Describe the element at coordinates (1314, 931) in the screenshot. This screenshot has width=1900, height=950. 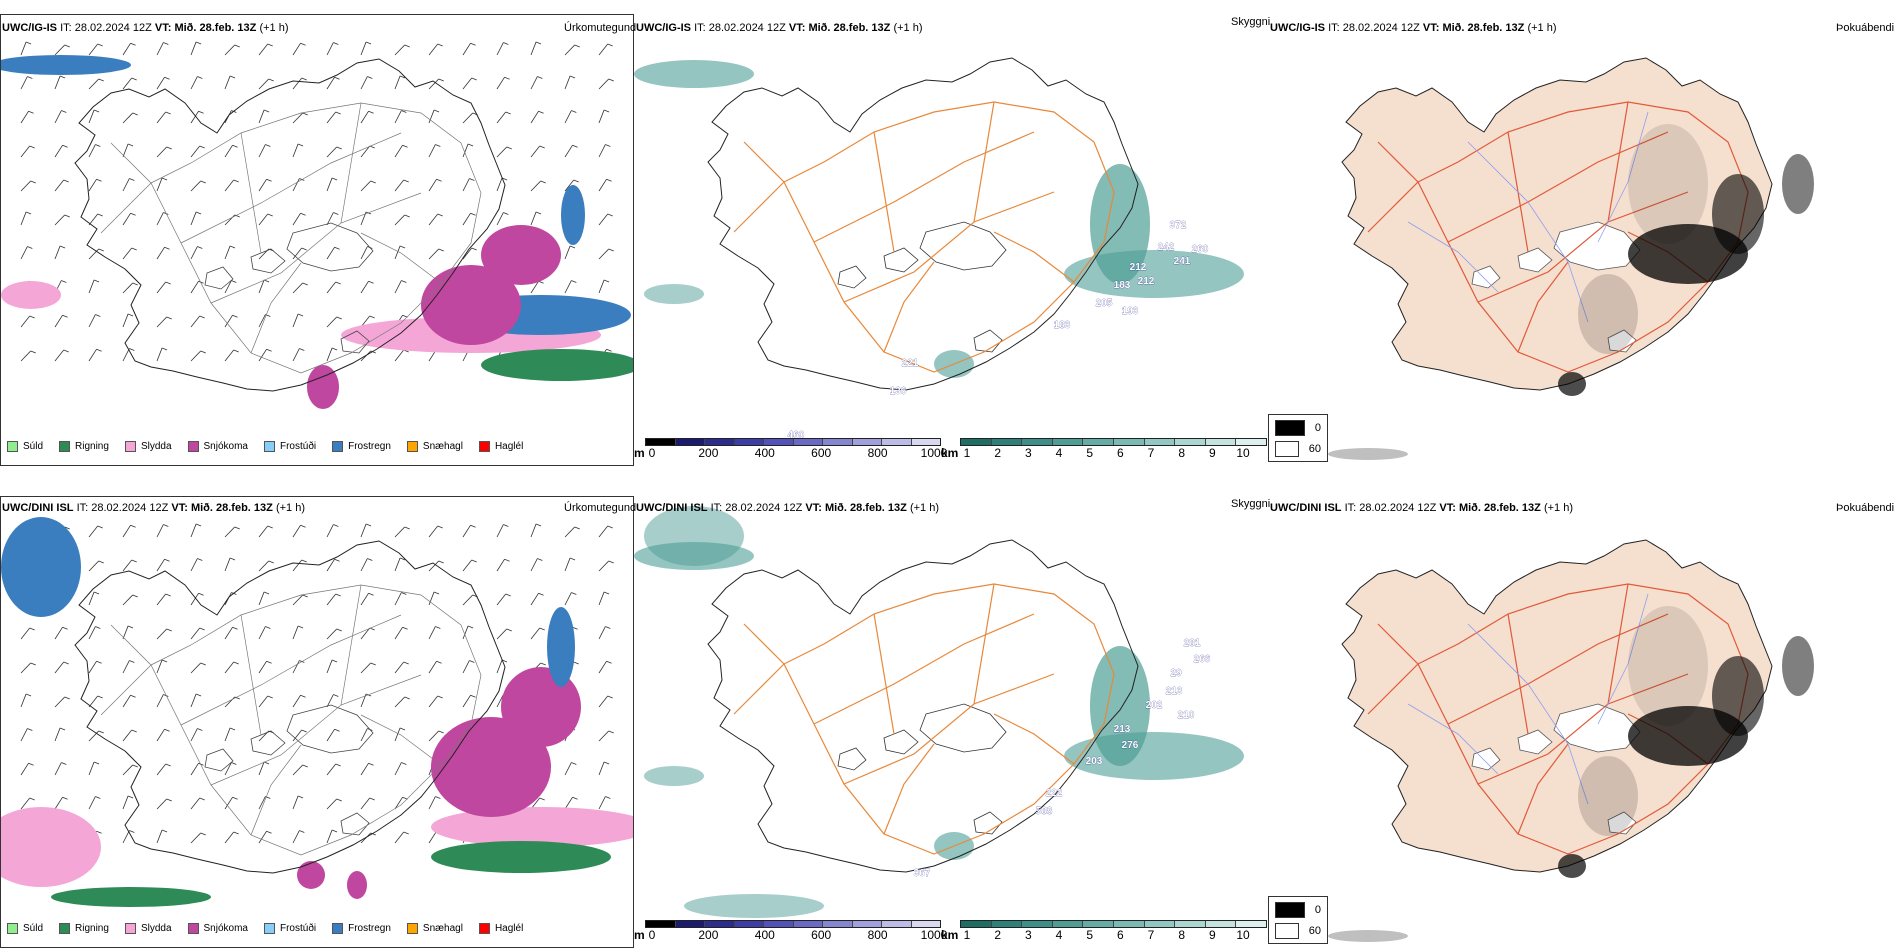
I see `fog-scale-label: 60` at that location.